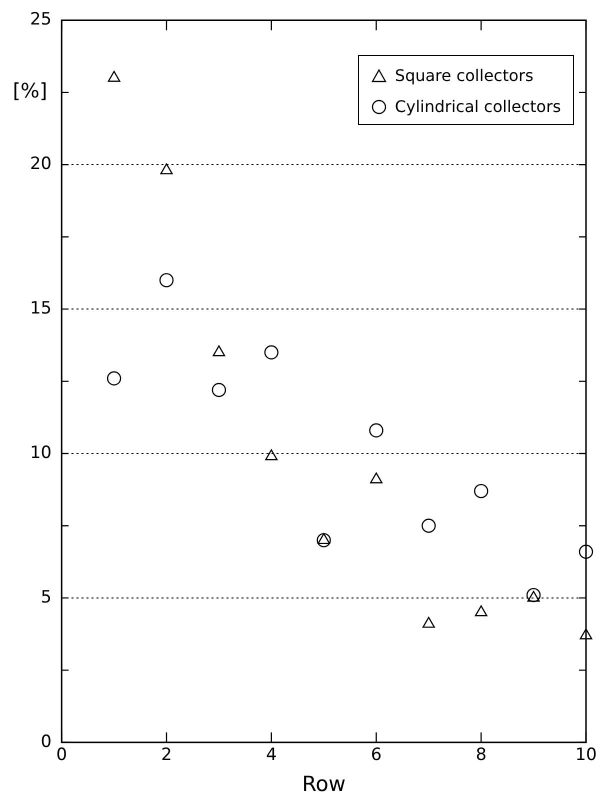  I want to click on y-axis-title: [%], so click(30, 90).